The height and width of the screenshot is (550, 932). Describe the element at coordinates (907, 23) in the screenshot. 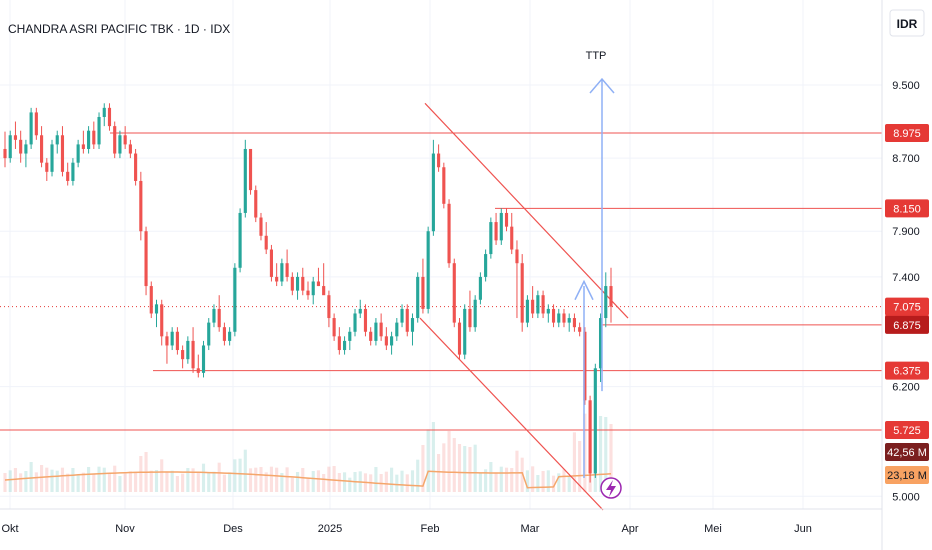

I see `currency-button` at that location.